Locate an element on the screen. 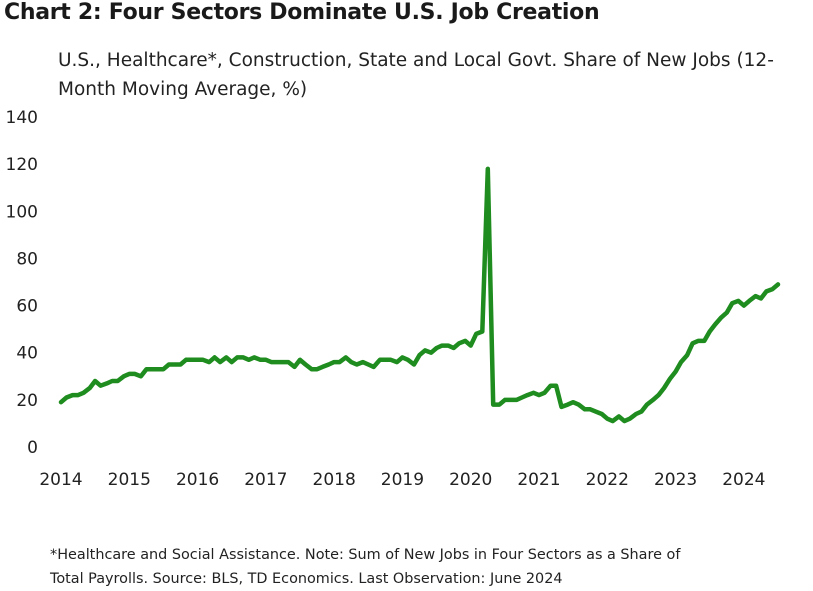 This screenshot has width=813, height=591. y-tick-label: 80 is located at coordinates (27, 259).